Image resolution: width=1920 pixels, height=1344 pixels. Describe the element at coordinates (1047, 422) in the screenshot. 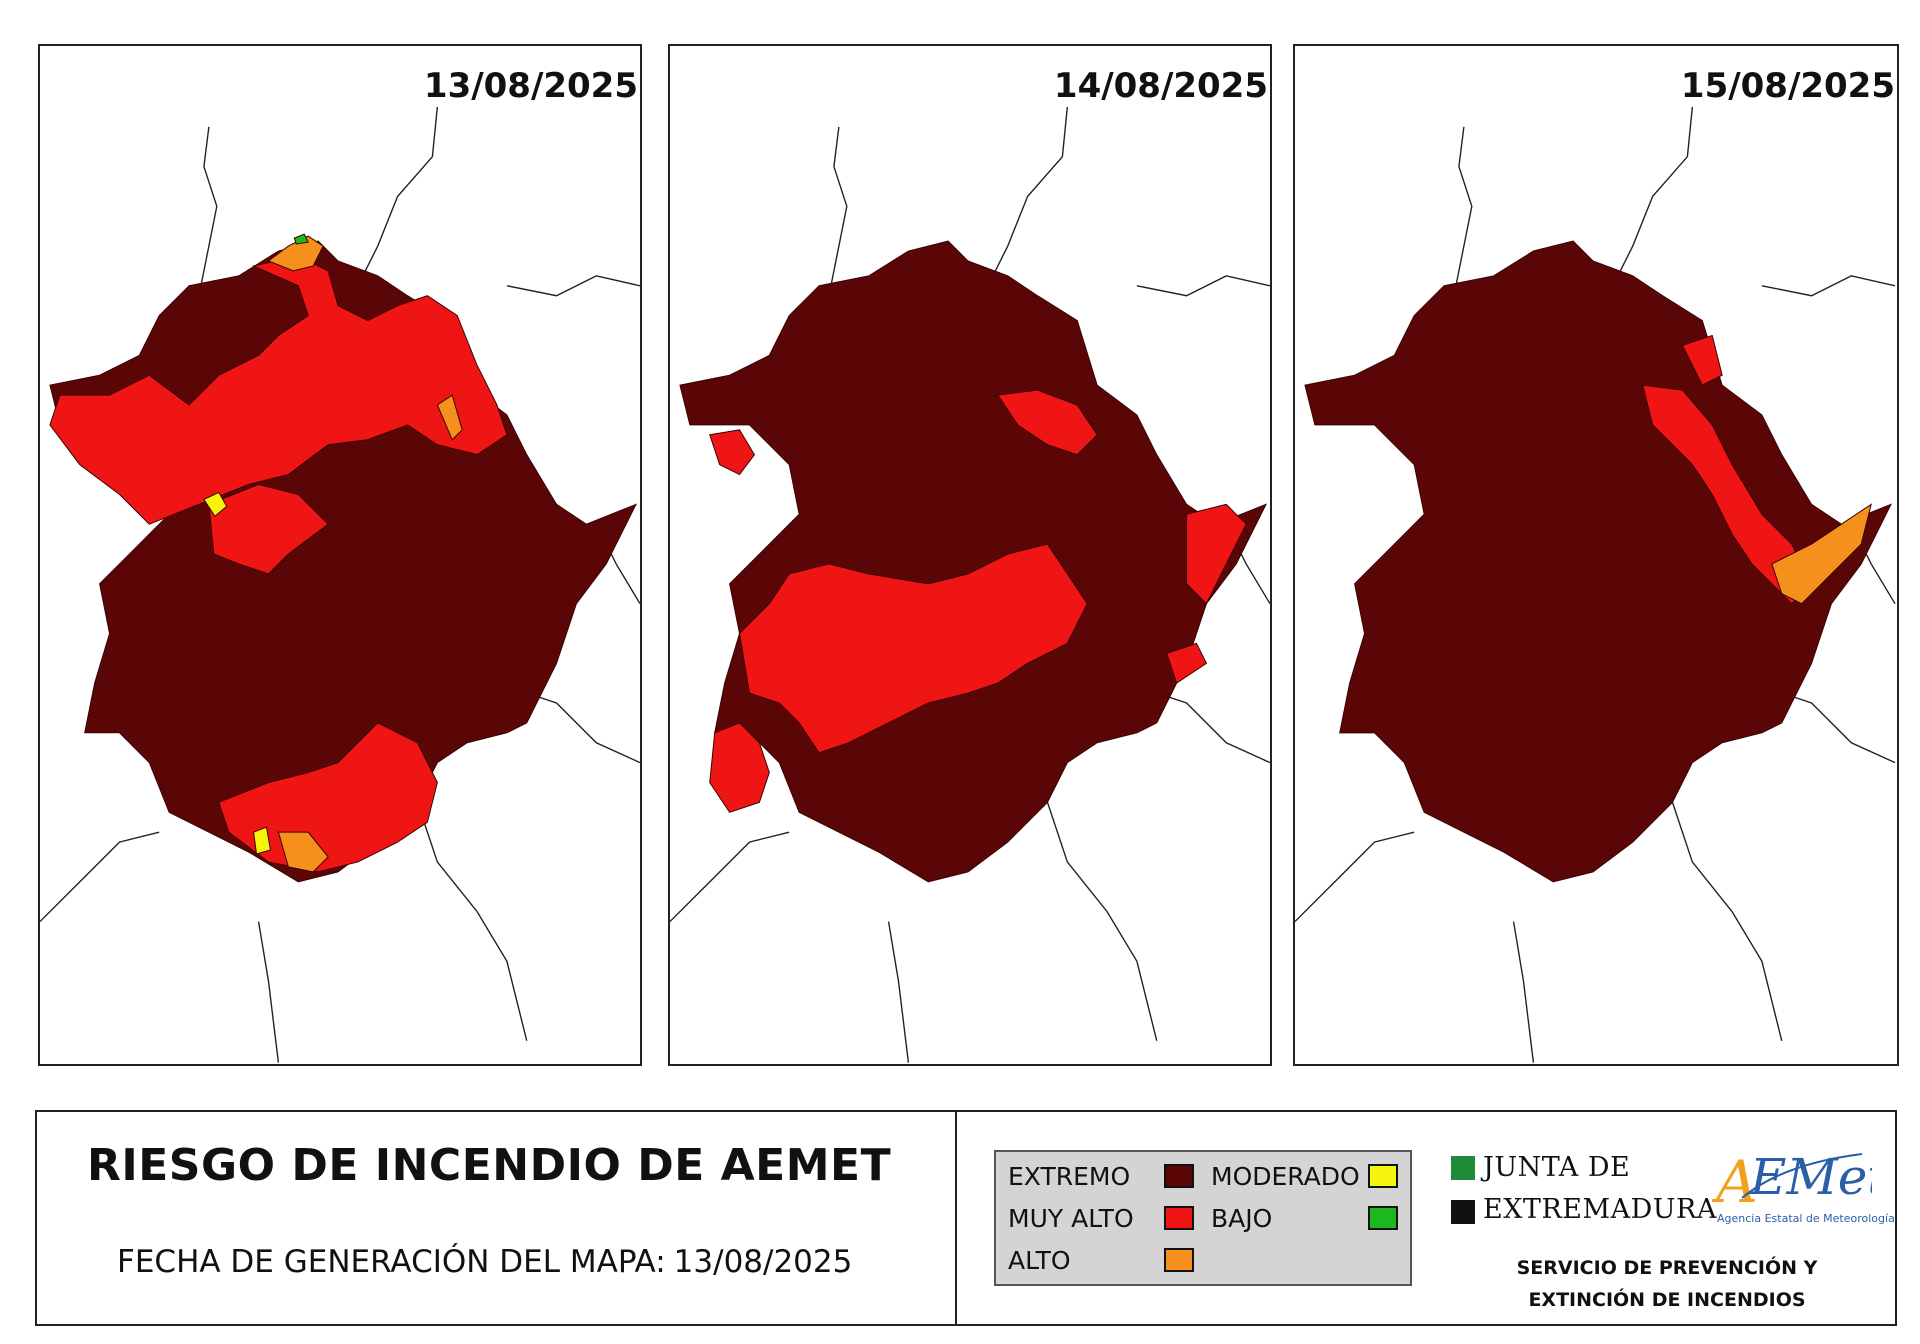

I see `region-muy-alto-northeast` at that location.